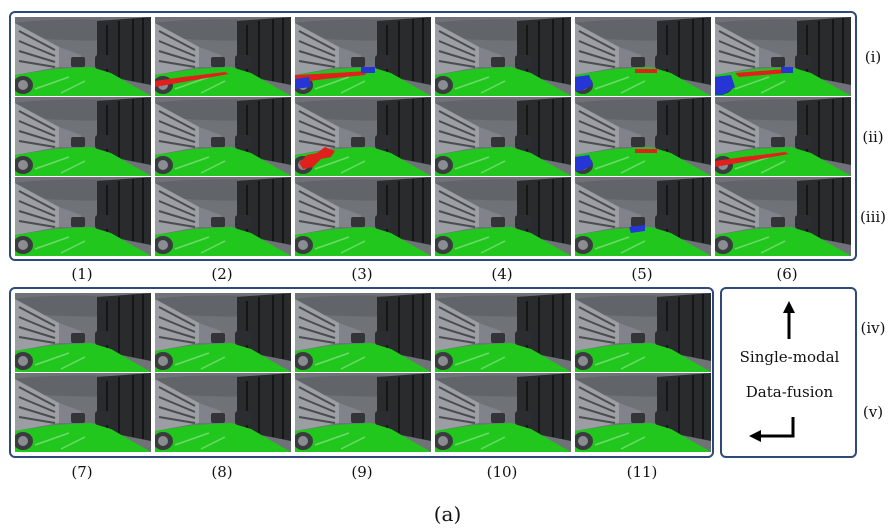  What do you see at coordinates (502, 274) in the screenshot?
I see `column-label-4: (4)` at bounding box center [502, 274].